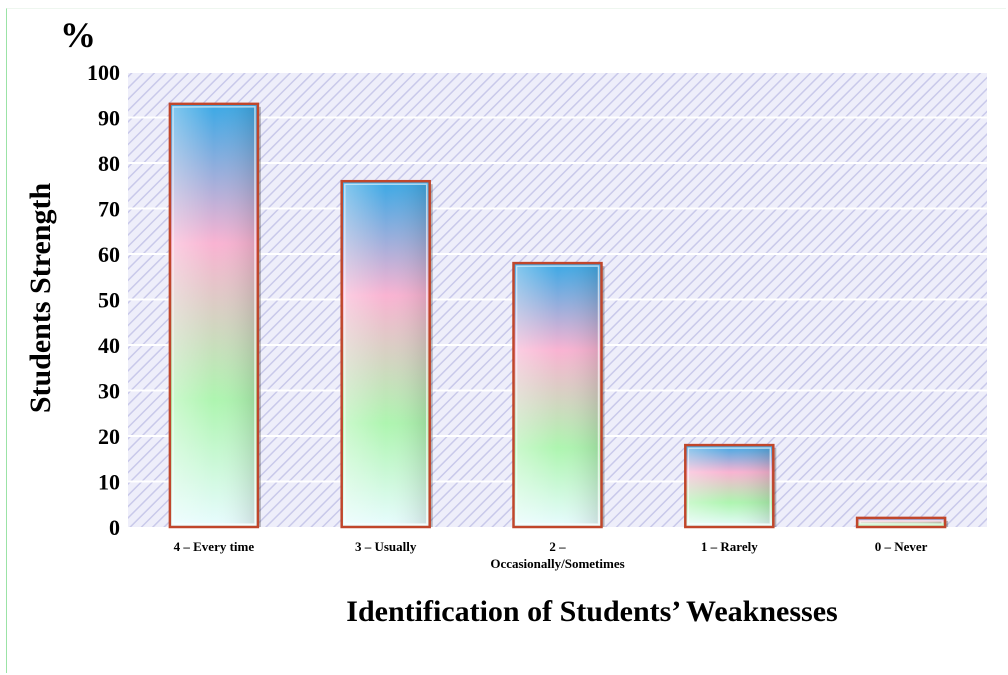 Image resolution: width=1008 pixels, height=675 pixels. Describe the element at coordinates (109, 118) in the screenshot. I see `y-tick-label: 90` at that location.